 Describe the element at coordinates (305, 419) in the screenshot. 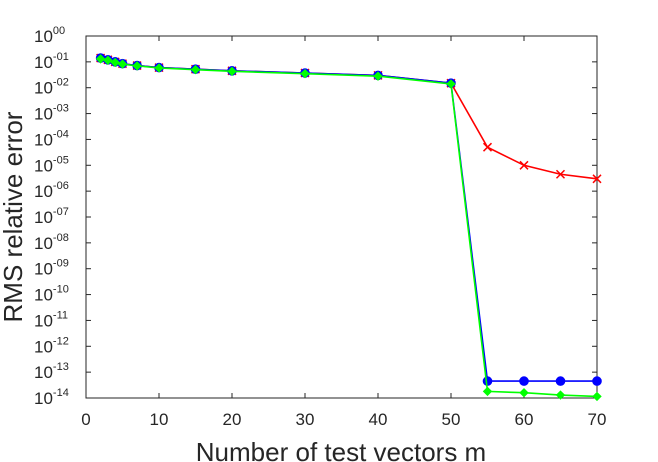

I see `x-tick-label: 30` at that location.